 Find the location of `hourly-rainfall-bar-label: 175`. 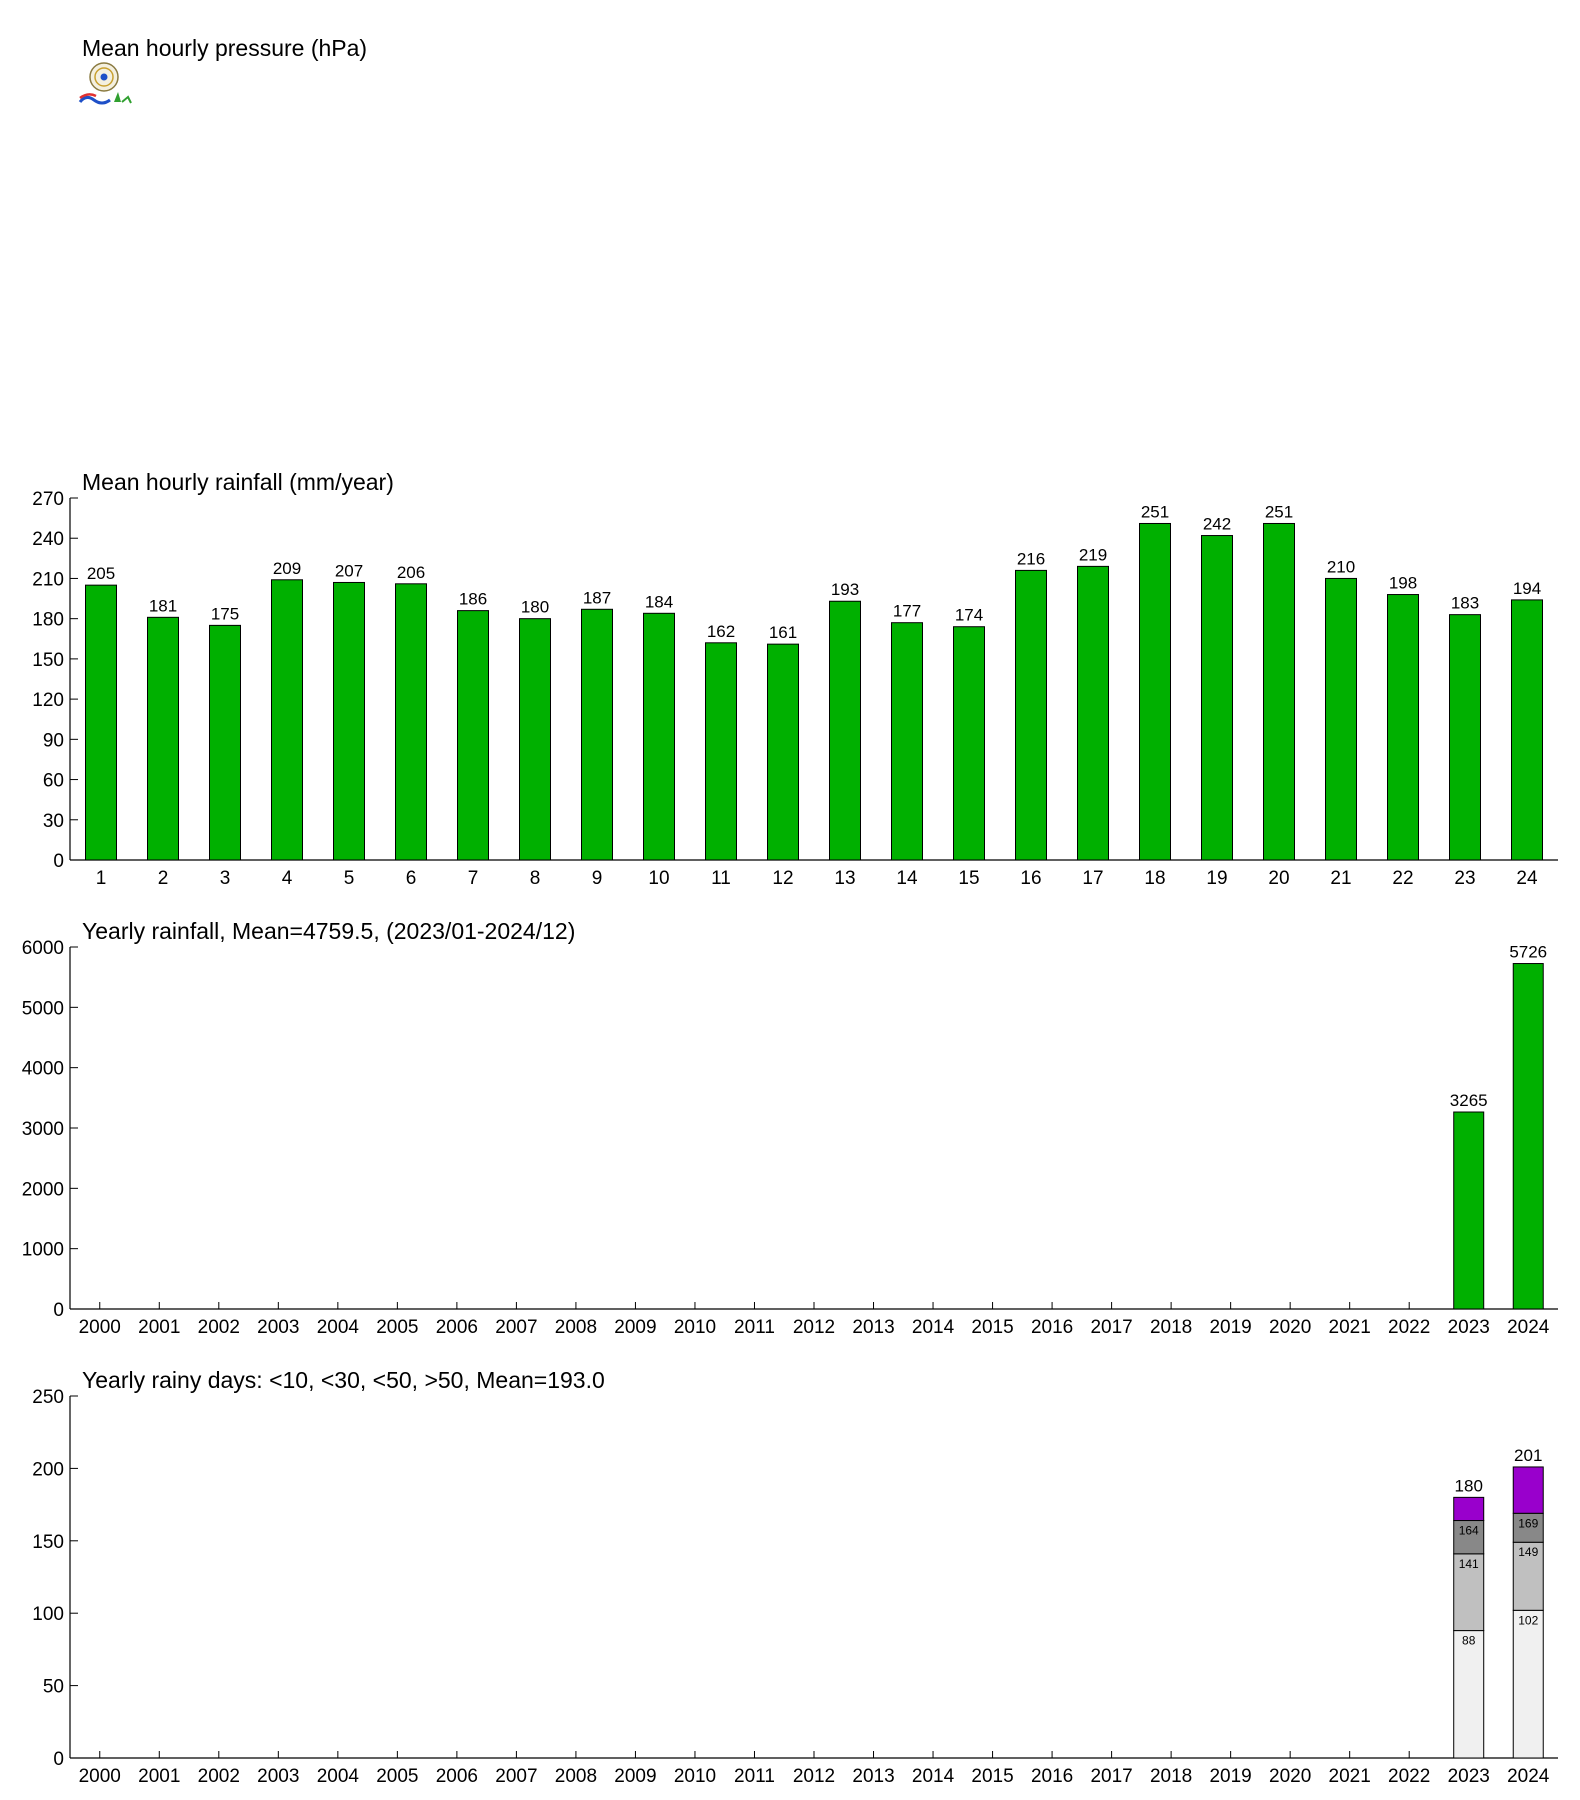

hourly-rainfall-bar-label: 175 is located at coordinates (225, 613).